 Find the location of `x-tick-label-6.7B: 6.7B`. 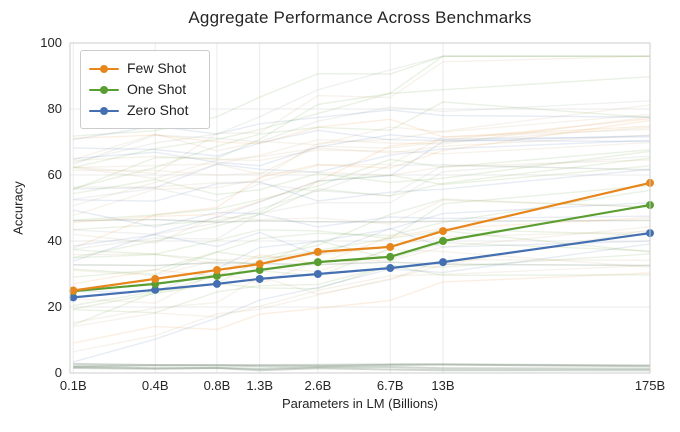

x-tick-label-6.7B: 6.7B is located at coordinates (390, 385).